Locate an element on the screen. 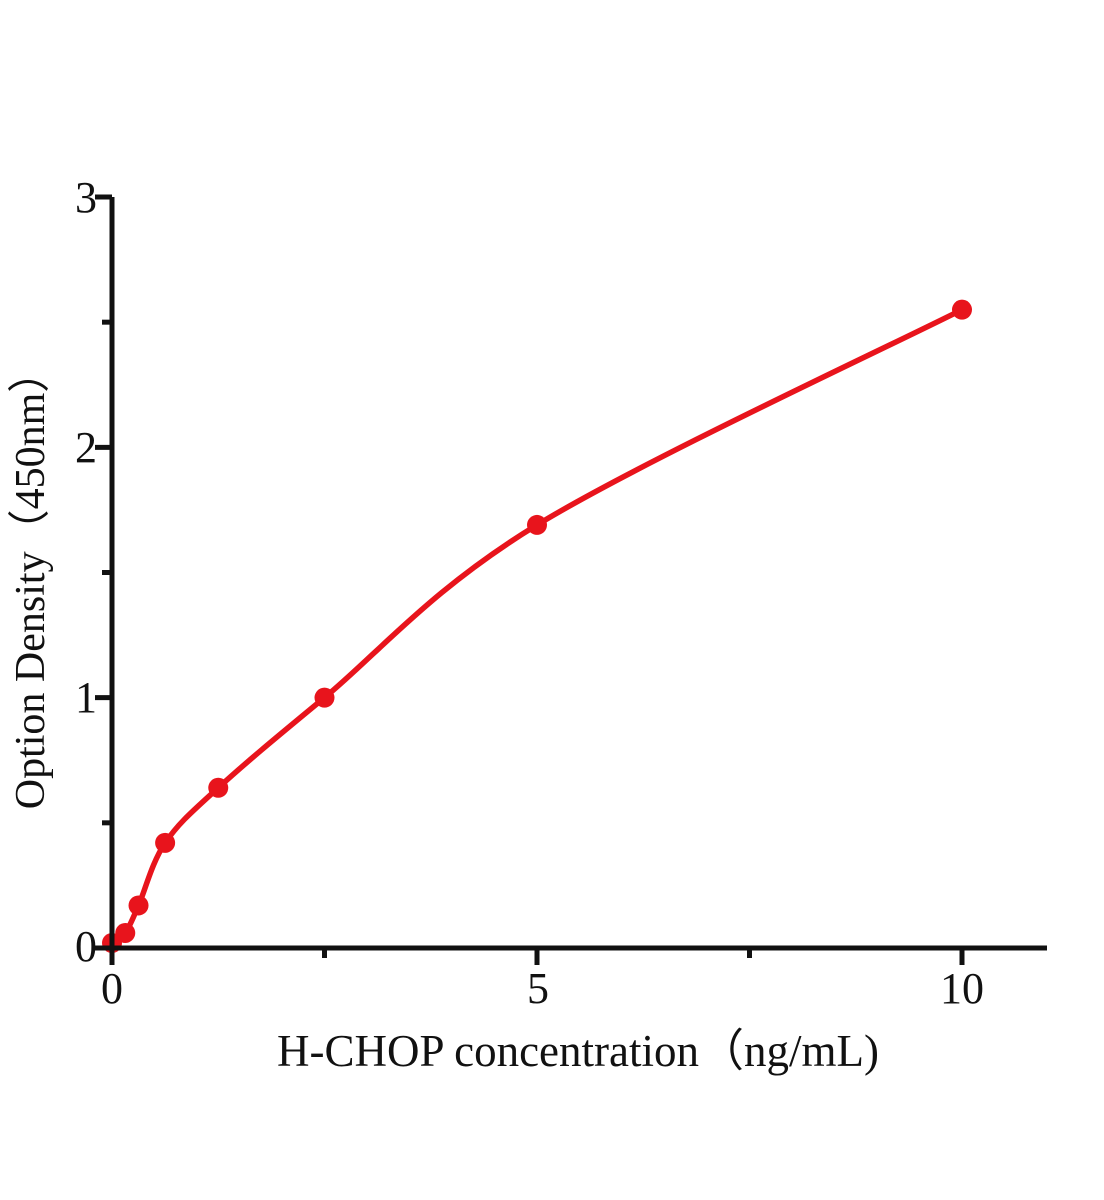 The image size is (1104, 1200). y-tick-label-1: 1 is located at coordinates (86, 697).